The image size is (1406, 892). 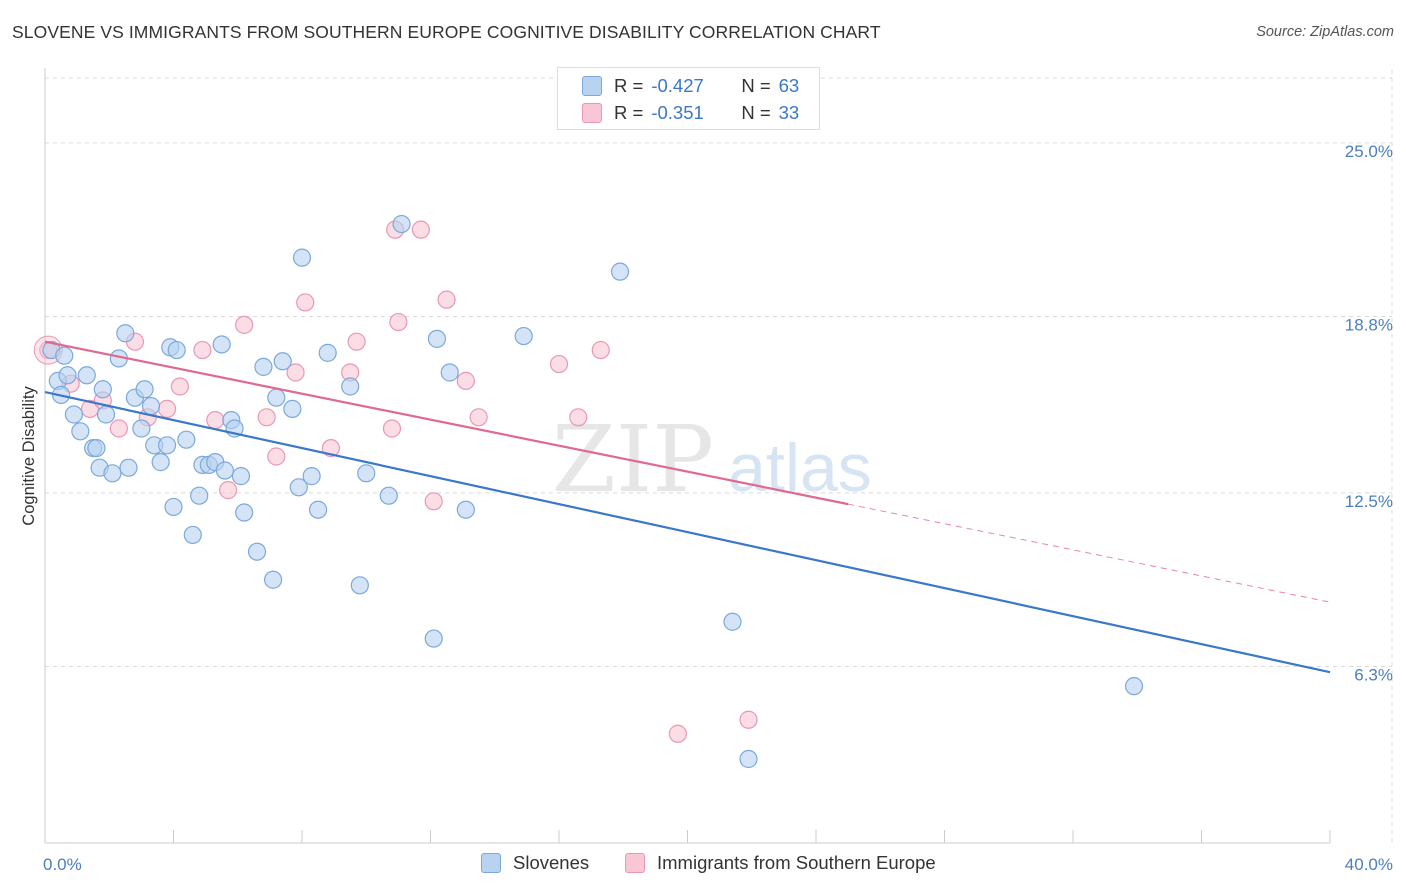 I want to click on r-value: -0.351, so click(x=677, y=112).